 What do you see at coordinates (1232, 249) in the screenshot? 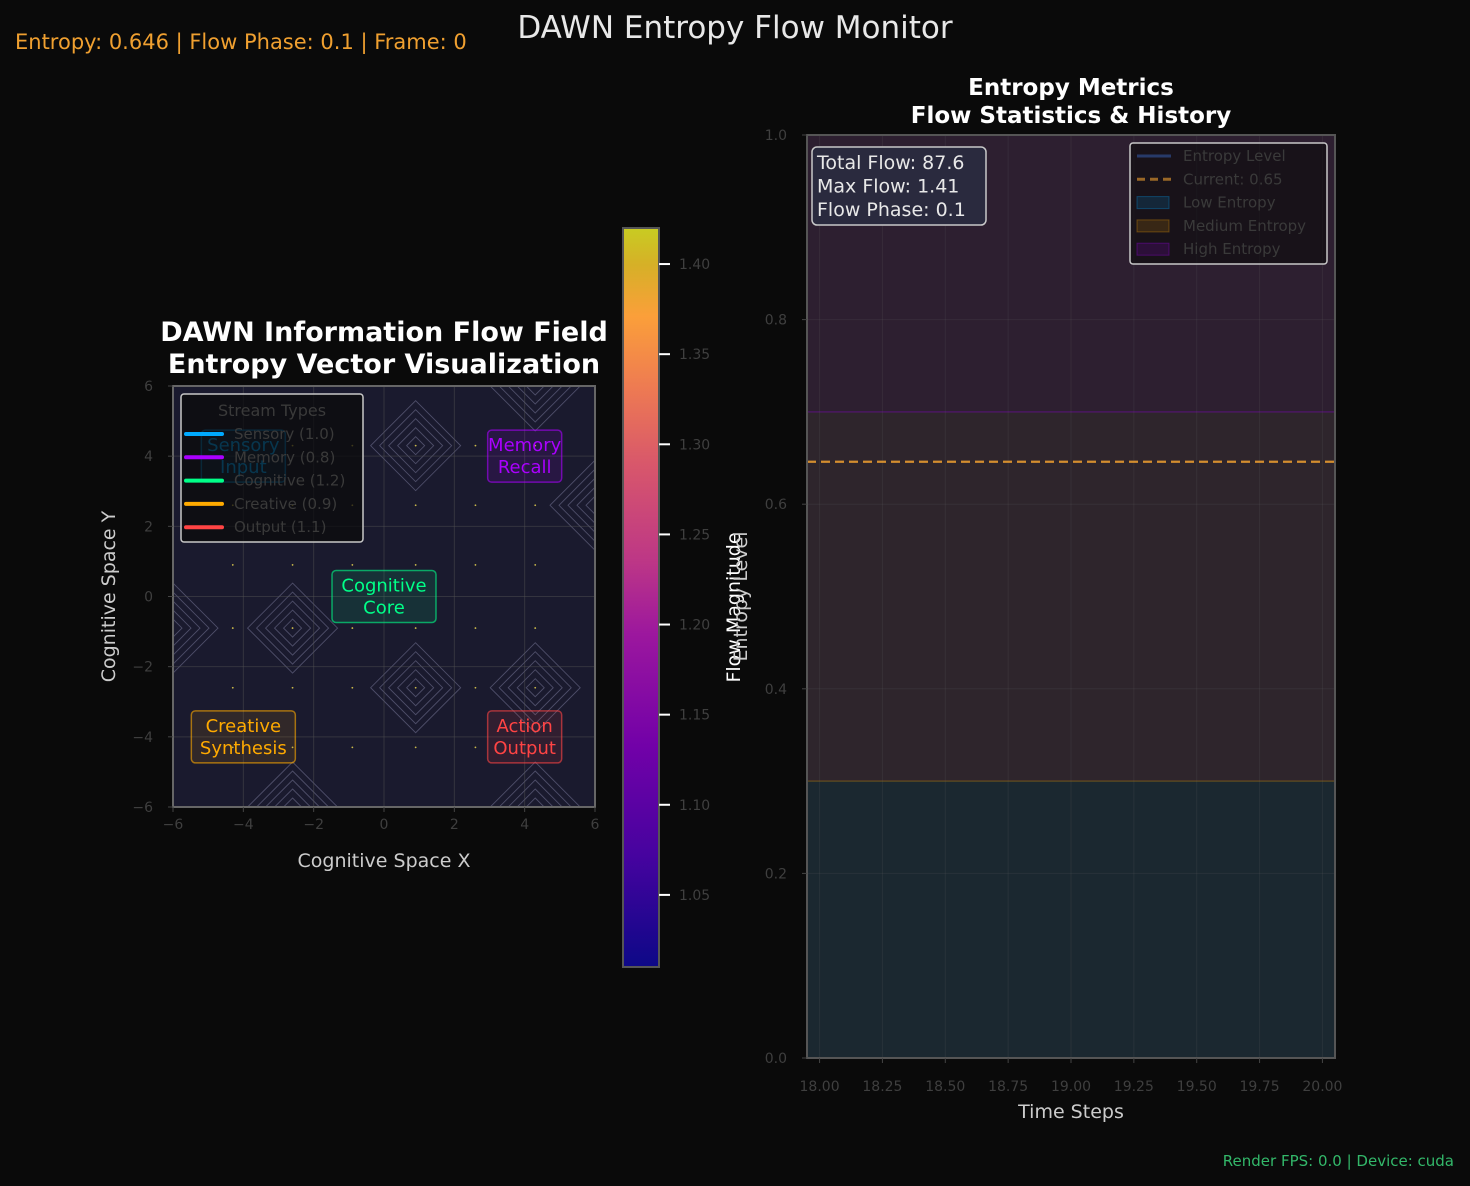
I see `legend-label: High Entropy` at bounding box center [1232, 249].